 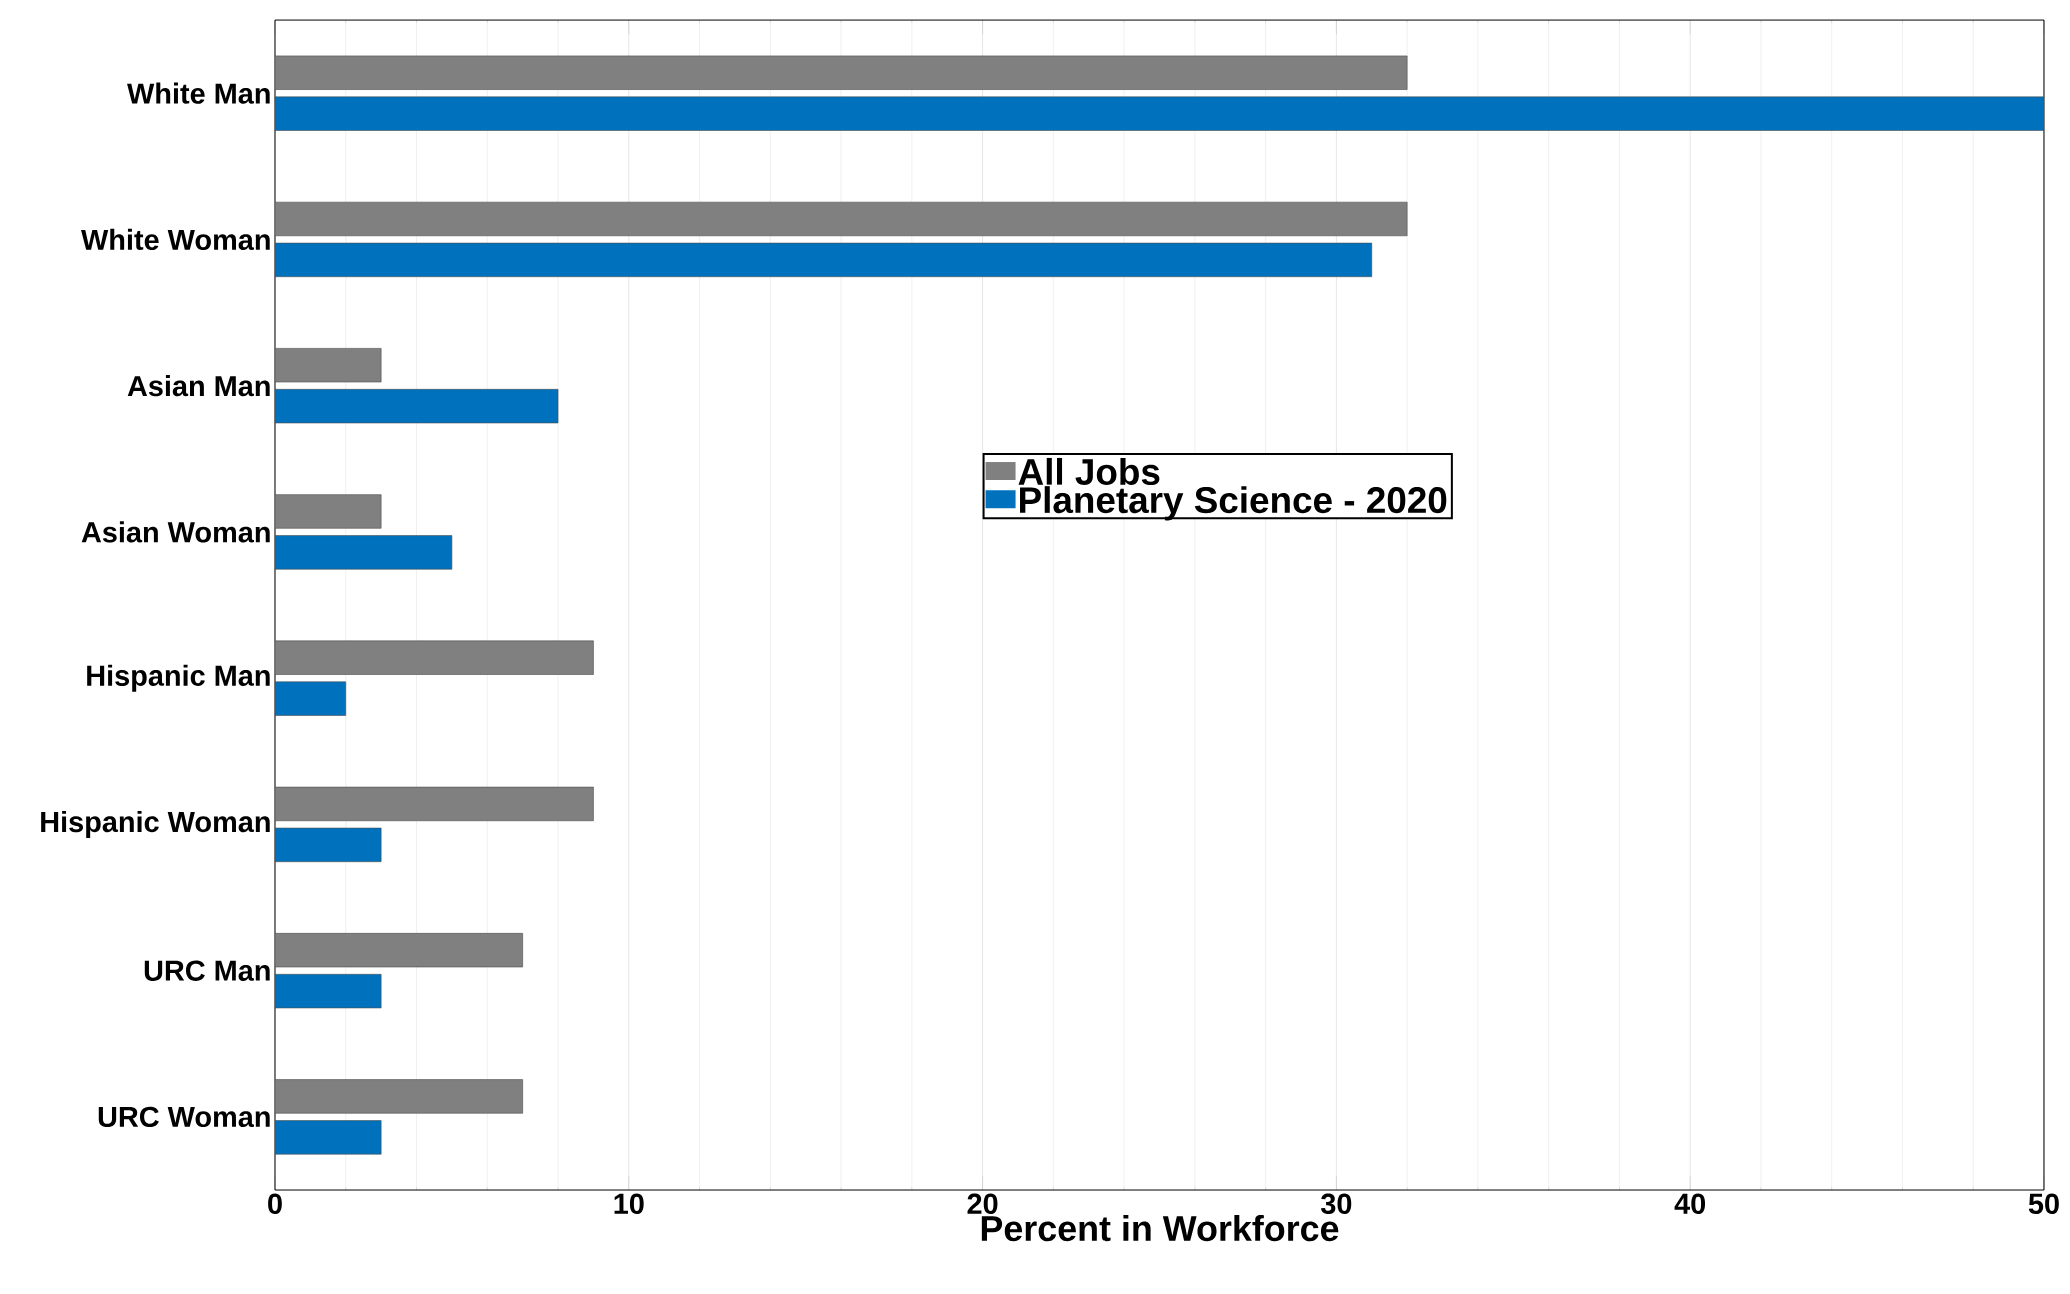 I want to click on y-tick-label: URC Man, so click(x=207, y=970).